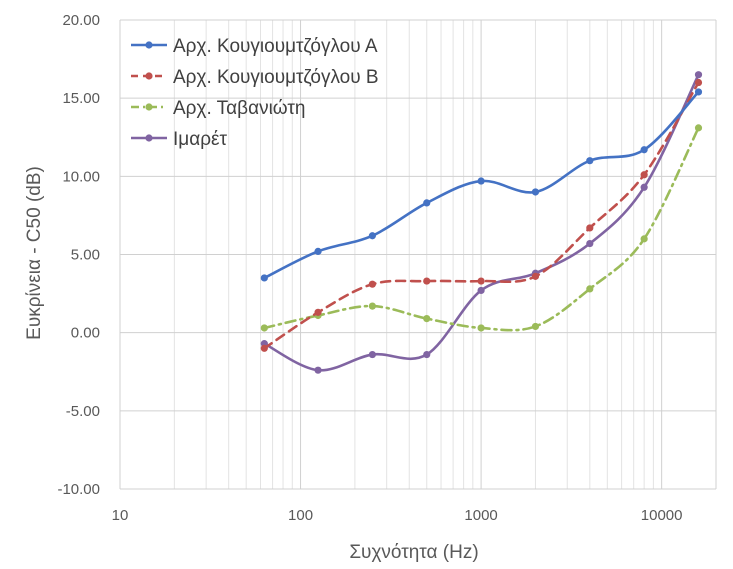 This screenshot has height=569, width=733. Describe the element at coordinates (81, 176) in the screenshot. I see `y-tick-label: 10.00` at that location.